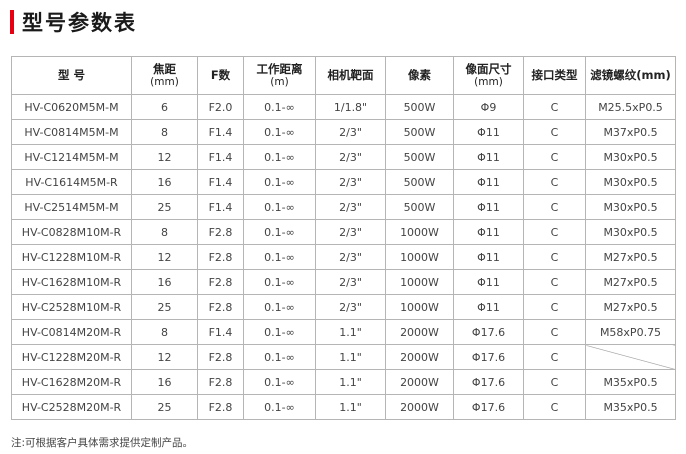  What do you see at coordinates (71, 257) in the screenshot?
I see `table-cell: HV-C1228M10M-R` at bounding box center [71, 257].